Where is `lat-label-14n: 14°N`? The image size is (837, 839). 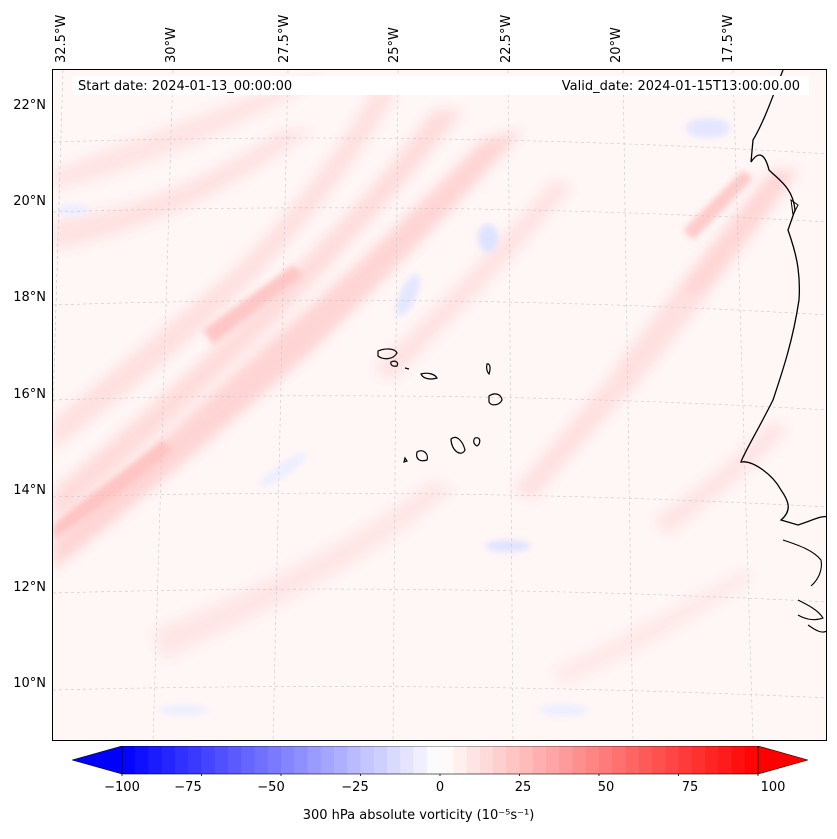 lat-label-14n: 14°N is located at coordinates (29, 490).